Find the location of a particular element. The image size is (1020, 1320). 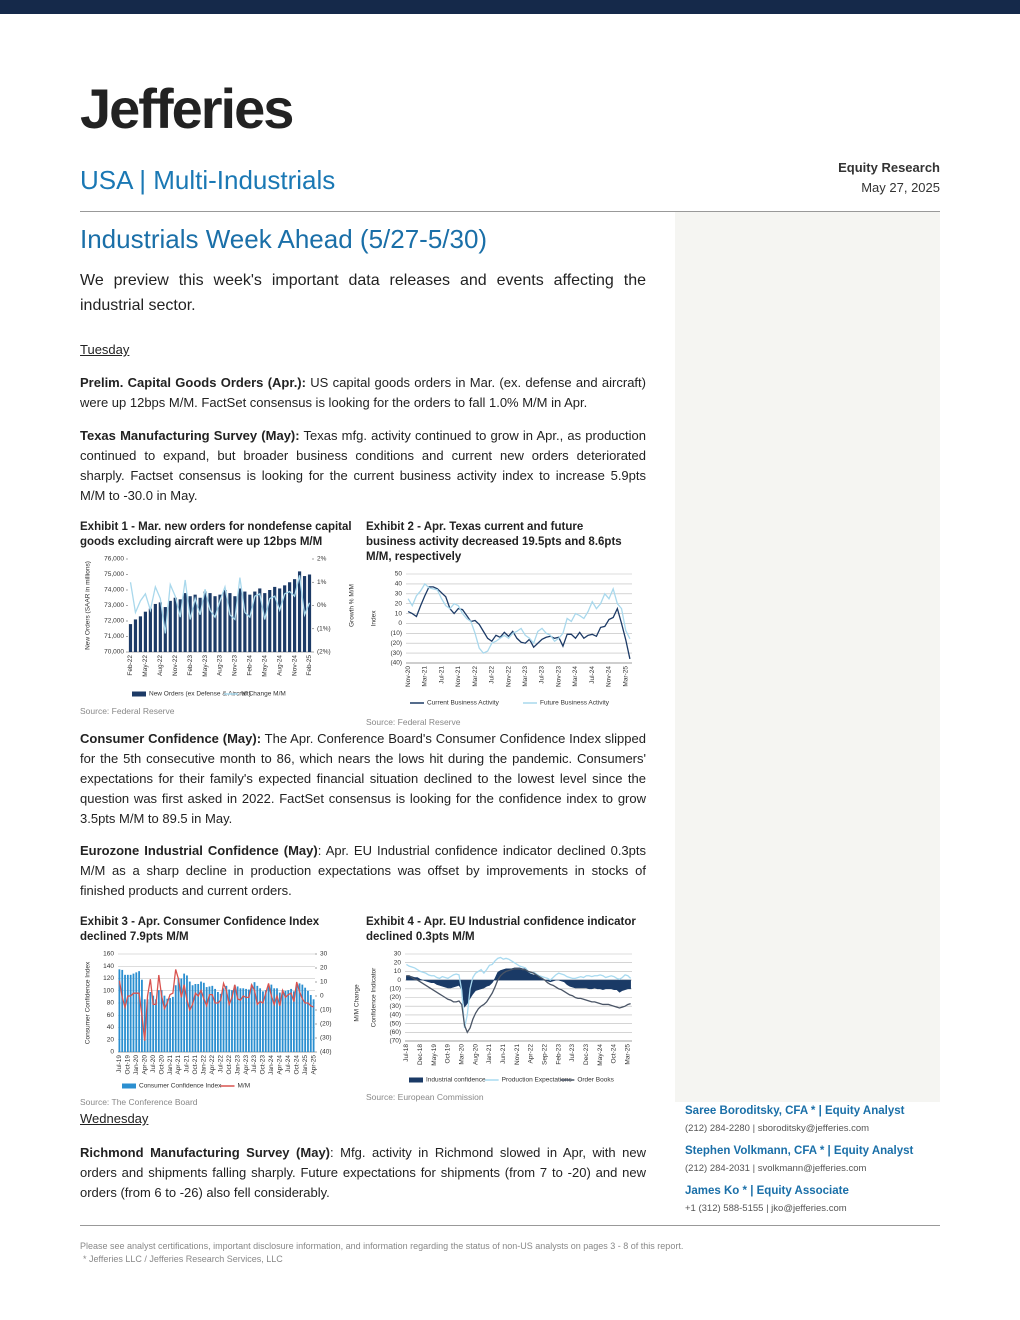

name: Saree Boroditsky, CFA * is located at coordinates (750, 1111).